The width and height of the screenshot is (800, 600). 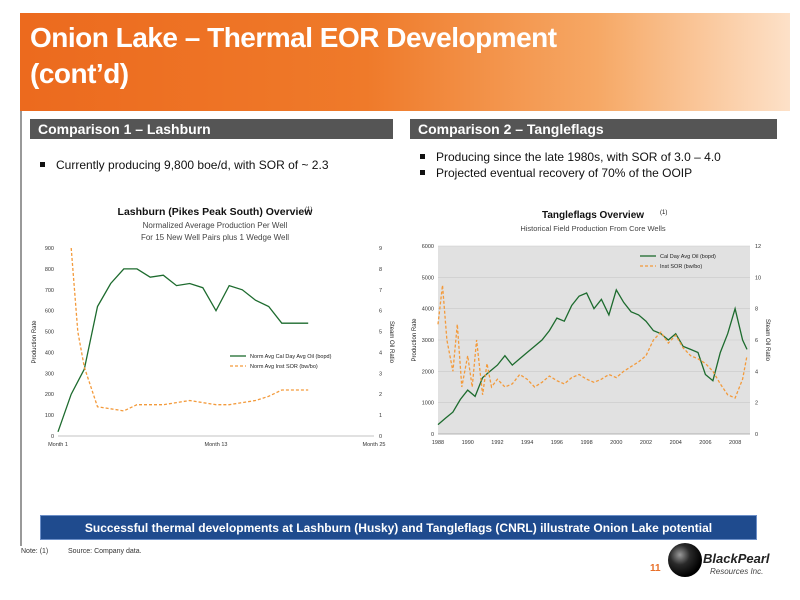 I want to click on y-tick-label: 800, so click(x=49, y=270).